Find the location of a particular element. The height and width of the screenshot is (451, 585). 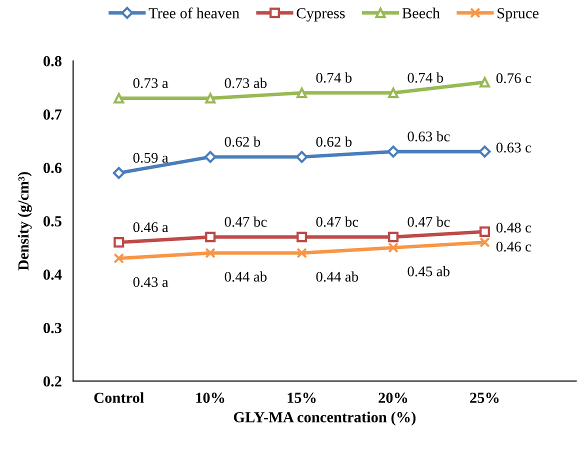

legend-label: Cypress is located at coordinates (320, 15).